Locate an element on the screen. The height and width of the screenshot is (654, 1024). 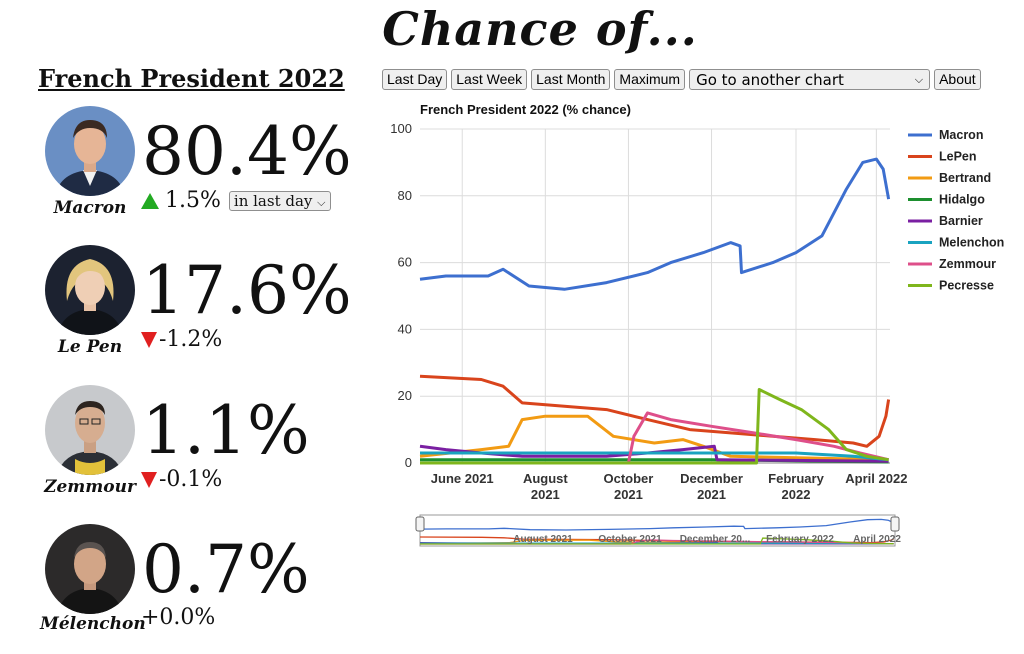
change-value: -1.2% is located at coordinates (190, 340).